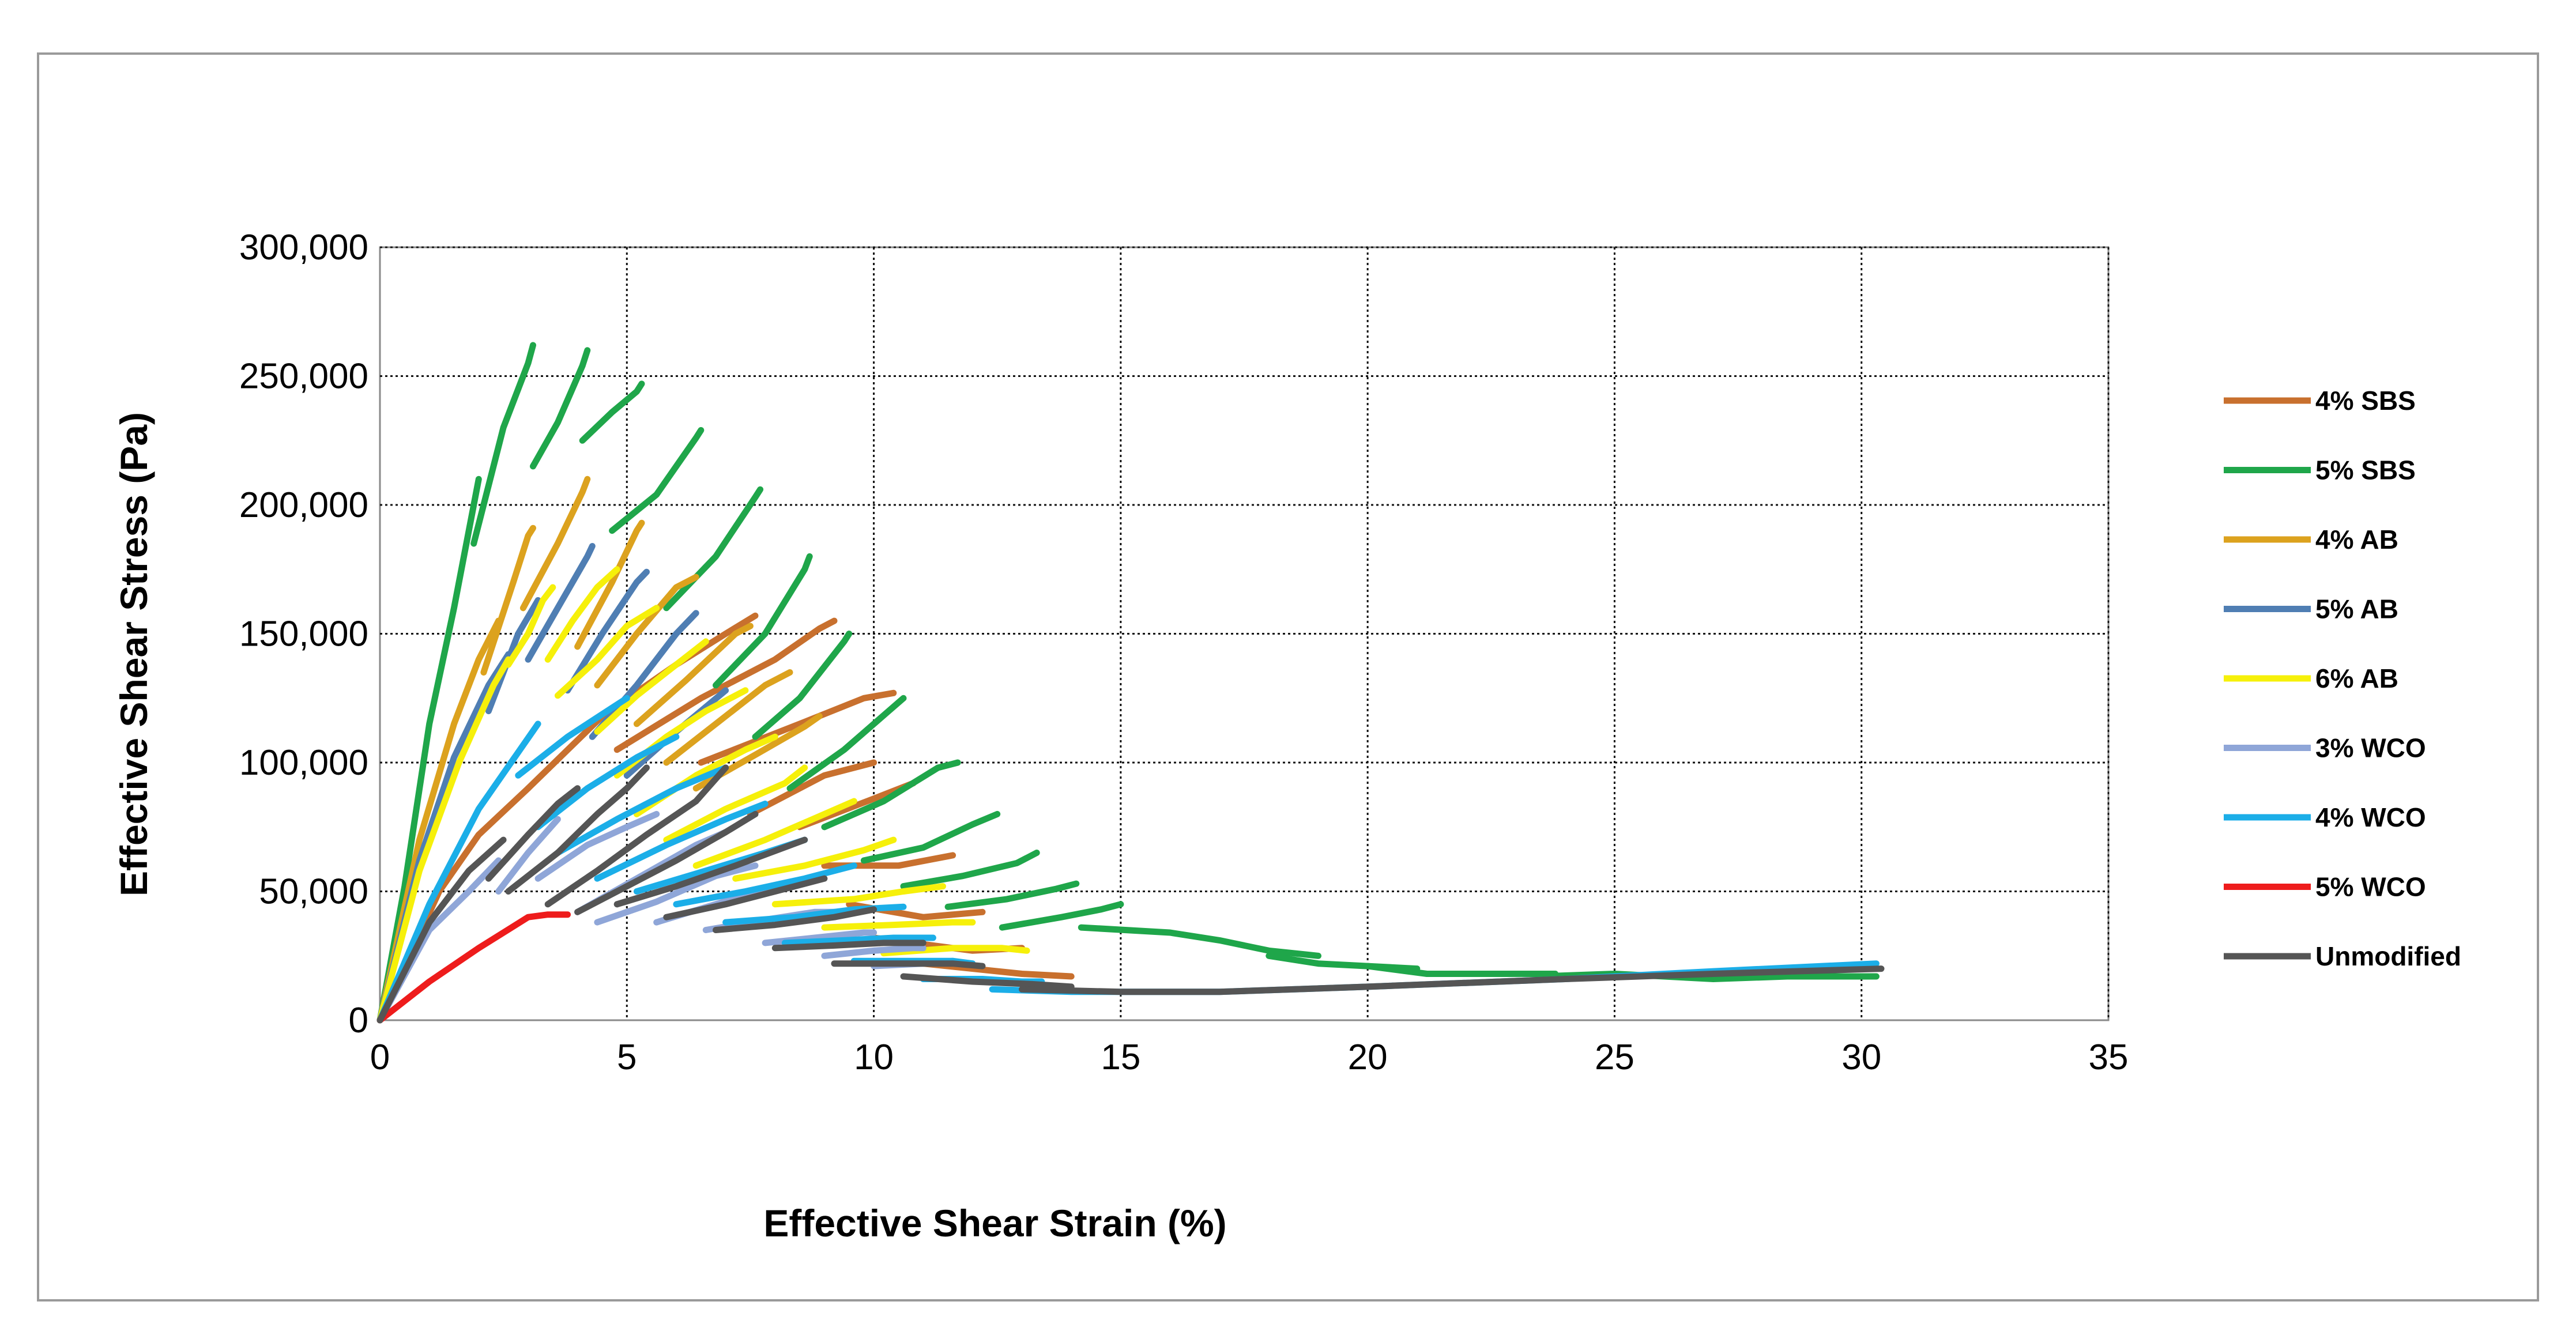  I want to click on y-tick-label: 150,000, so click(303, 634).